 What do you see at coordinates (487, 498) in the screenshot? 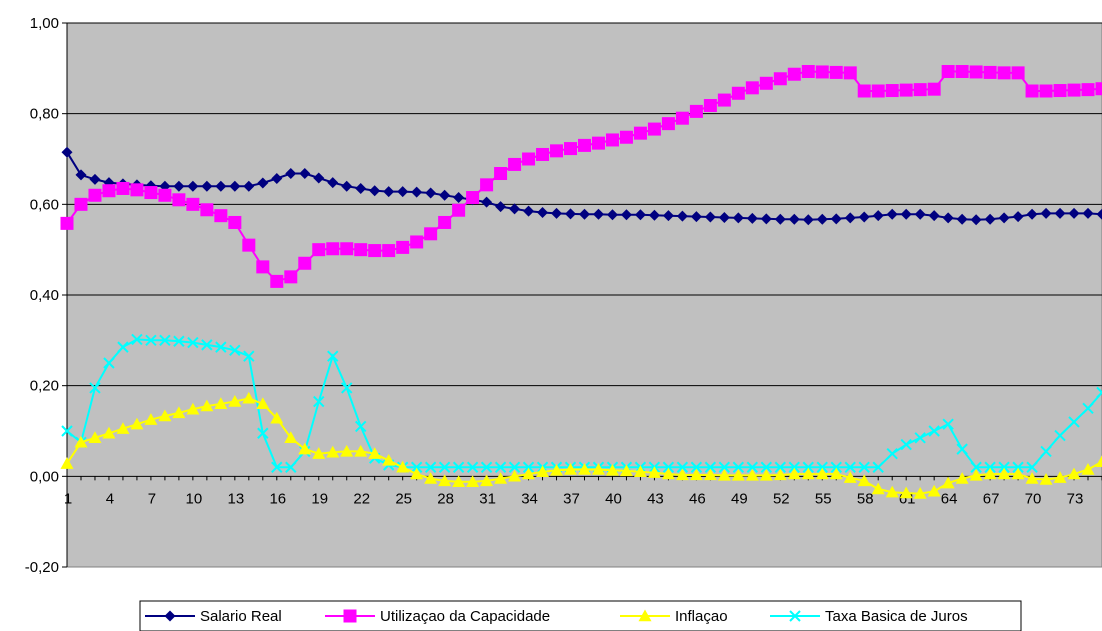
I see `x-tick-label: 31` at bounding box center [487, 498].